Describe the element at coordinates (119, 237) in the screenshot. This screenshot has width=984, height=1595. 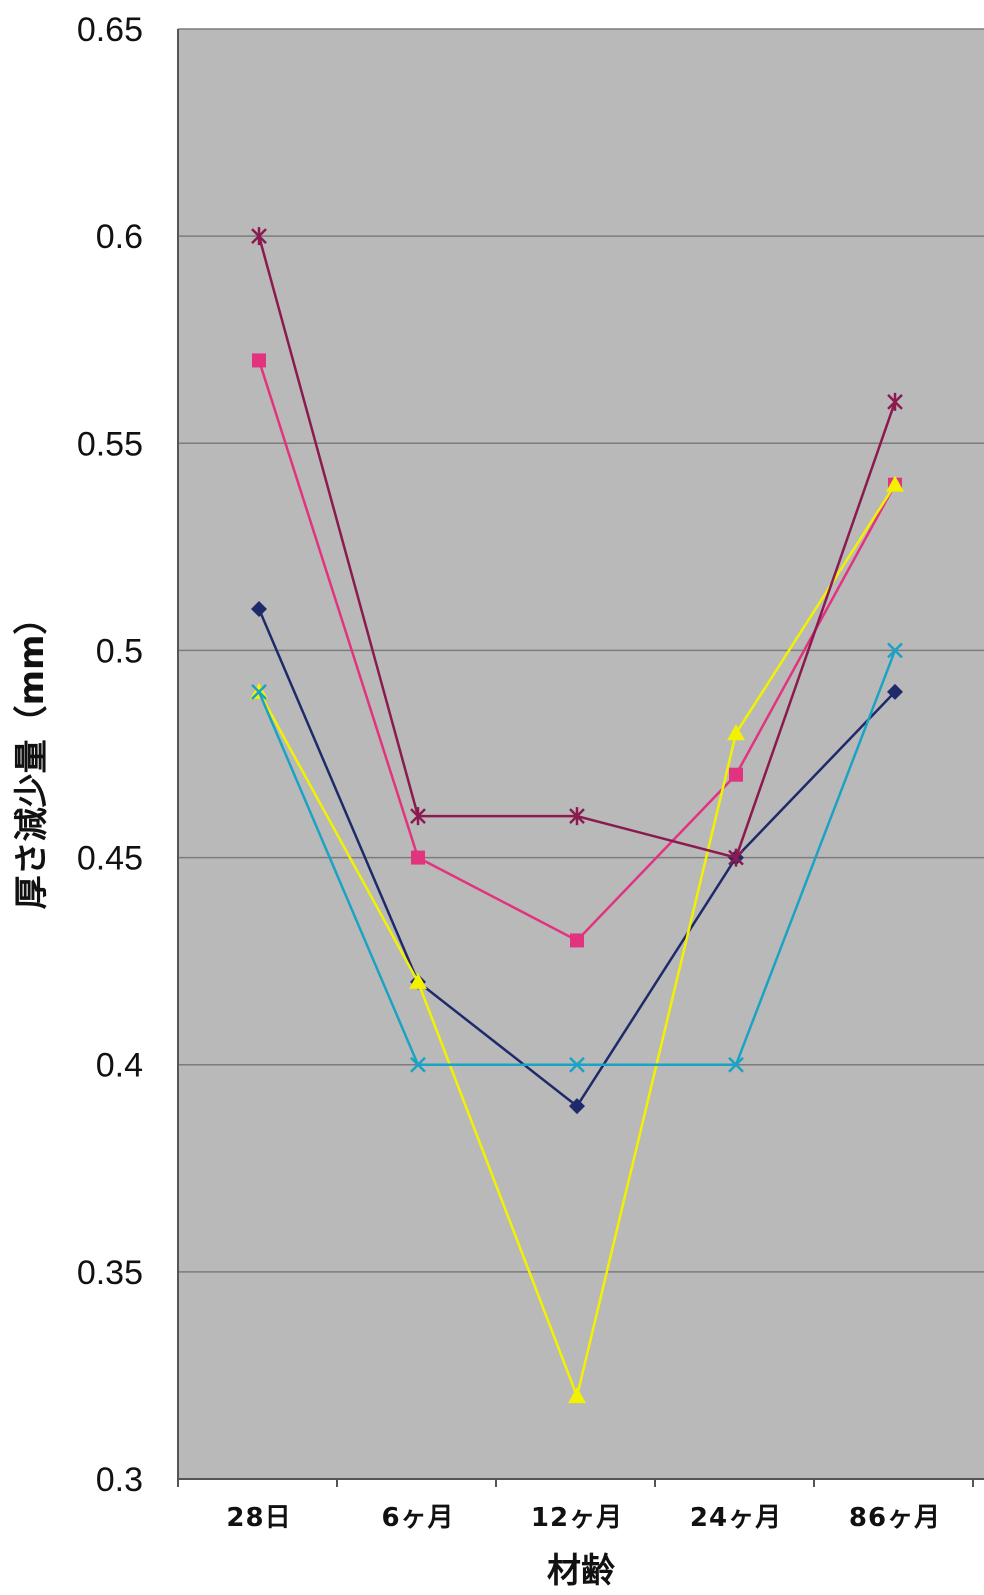
I see `y-tick-label: 0.6` at that location.